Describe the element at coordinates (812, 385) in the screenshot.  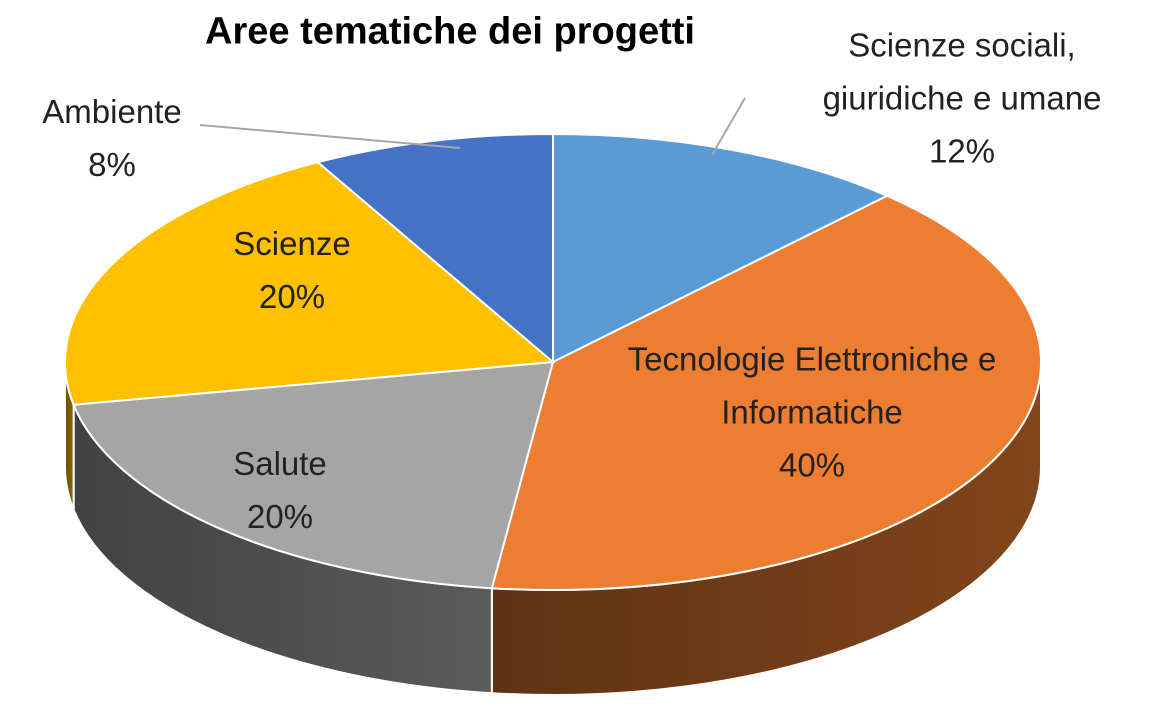
I see `category-label: Tecnologie Elettroniche e Informatiche` at that location.